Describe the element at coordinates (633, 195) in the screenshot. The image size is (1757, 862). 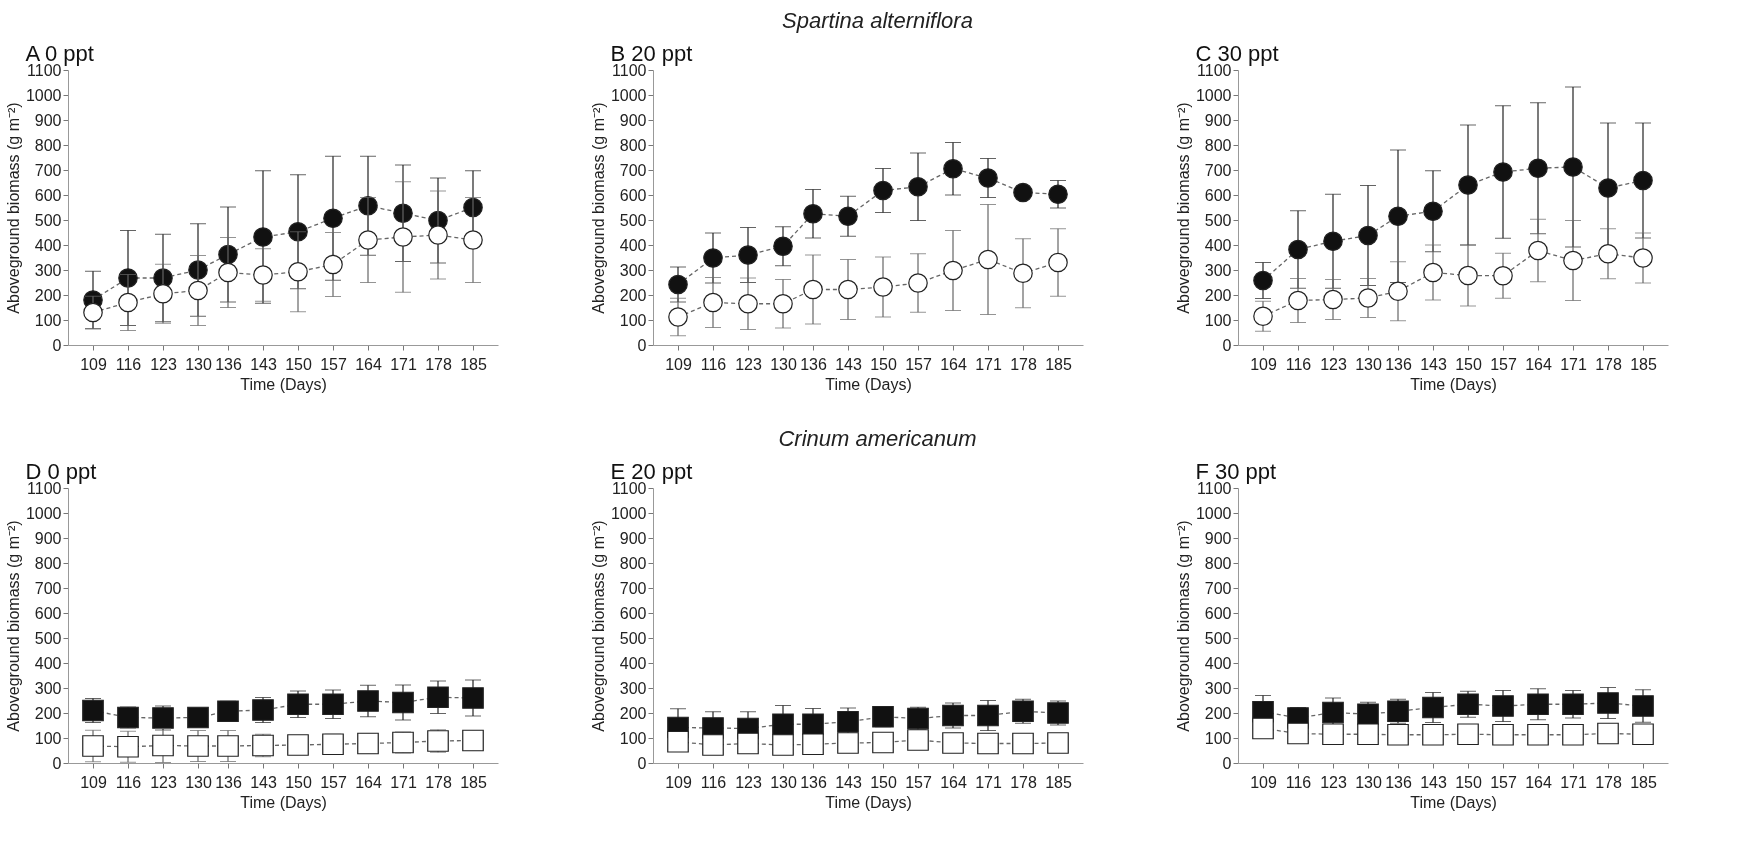
I see `y-tick-label: 600` at that location.